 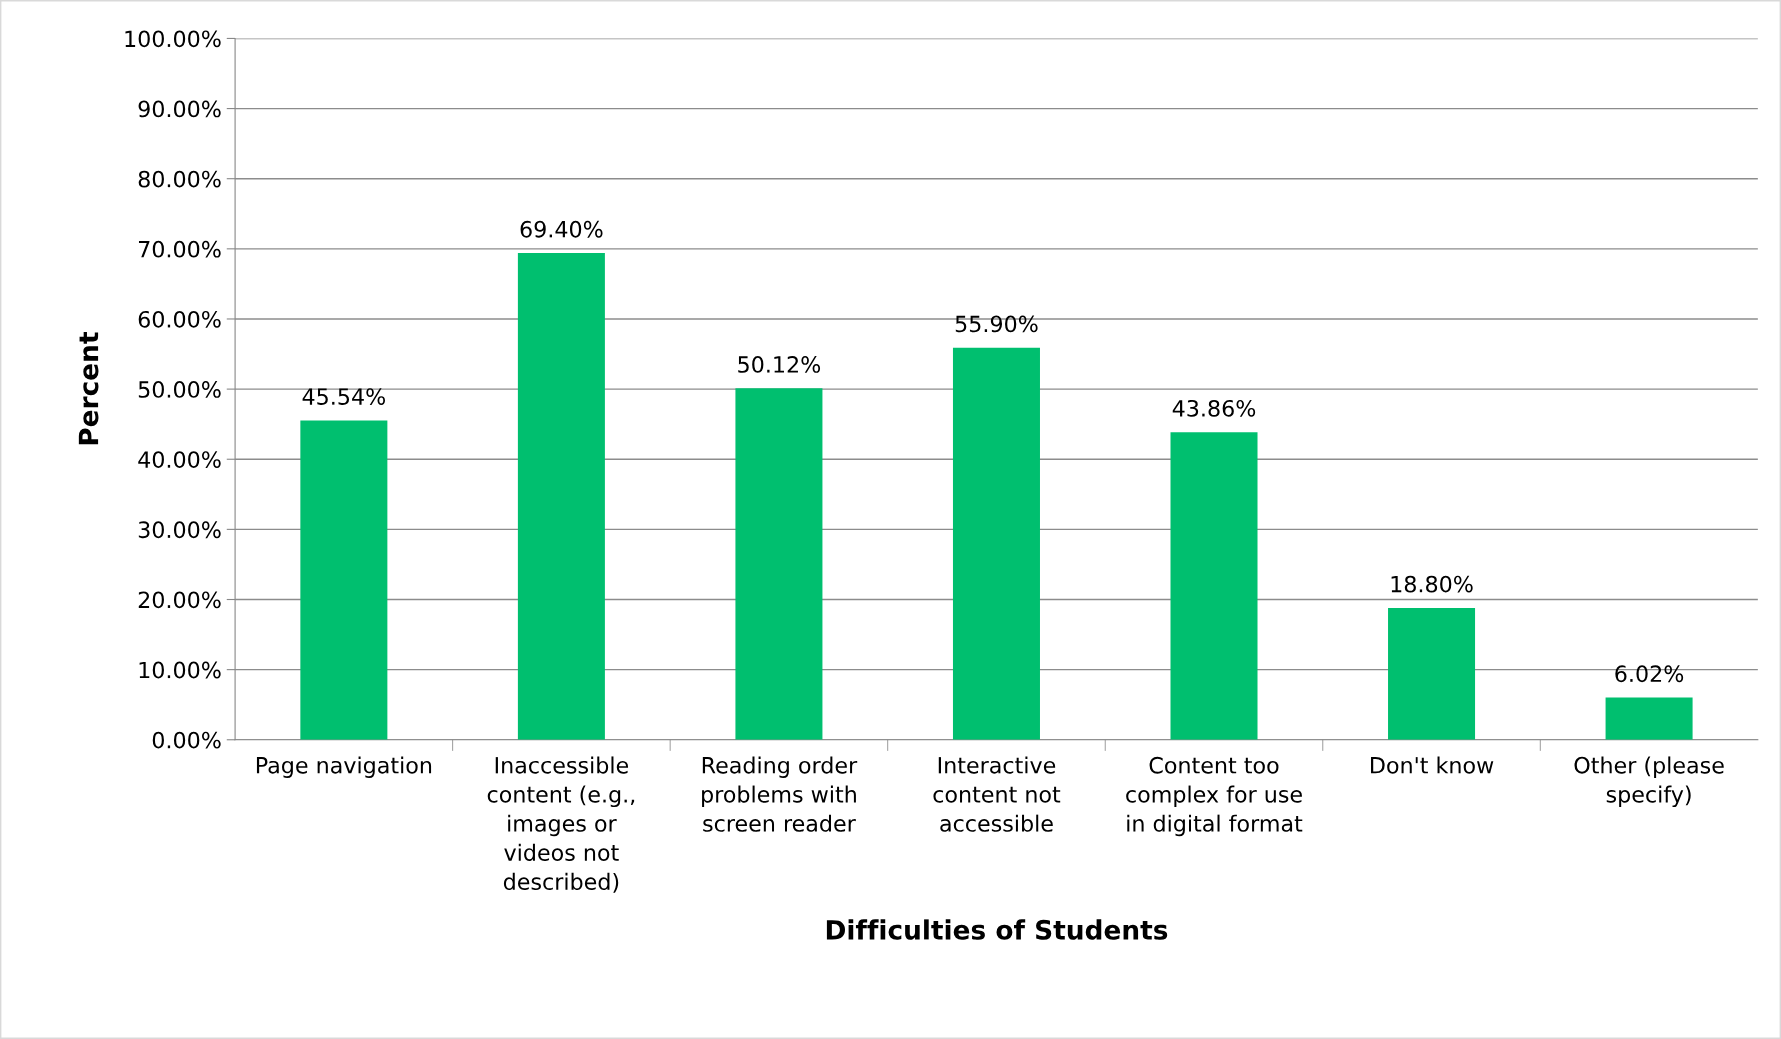 What do you see at coordinates (780, 794) in the screenshot?
I see `x-tick-label: Reading order problems with screen reader` at bounding box center [780, 794].